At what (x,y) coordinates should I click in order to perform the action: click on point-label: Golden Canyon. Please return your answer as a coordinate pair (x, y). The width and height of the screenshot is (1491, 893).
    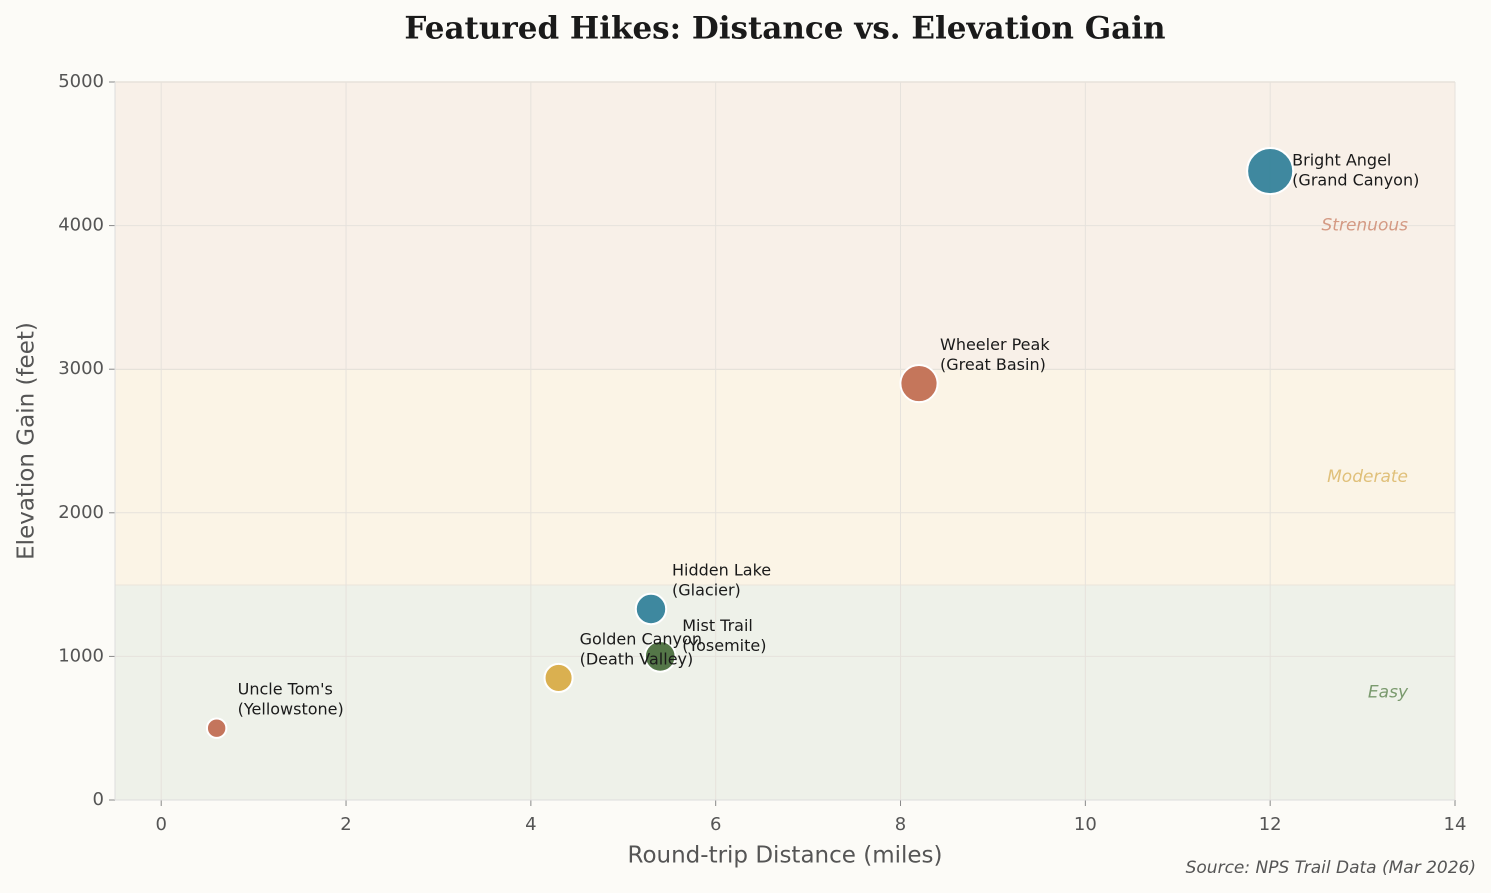
    Looking at the image, I should click on (641, 638).